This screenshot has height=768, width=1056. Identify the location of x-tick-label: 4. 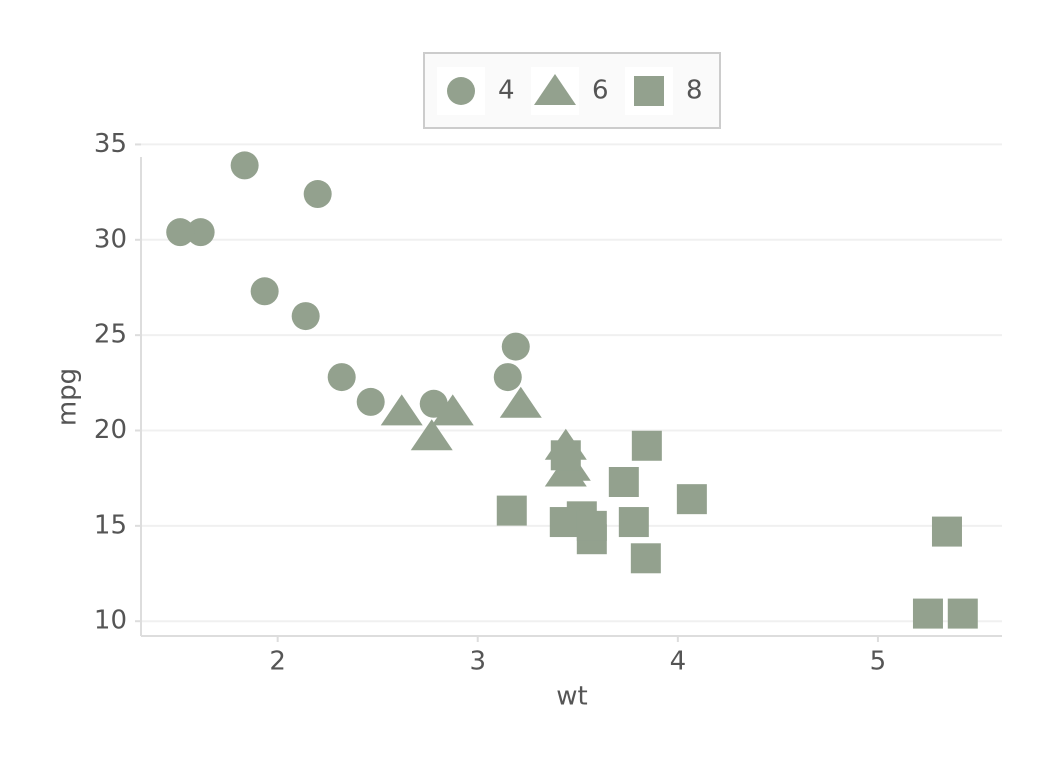
(678, 662).